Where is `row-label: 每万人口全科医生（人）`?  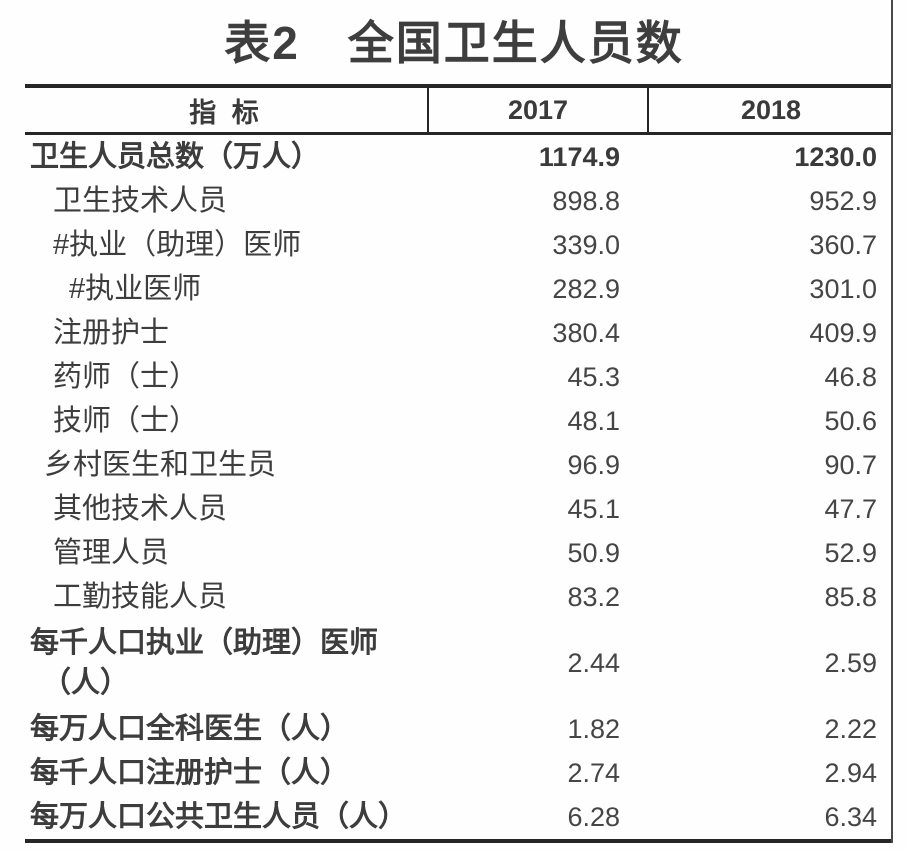 row-label: 每万人口全科医生（人） is located at coordinates (226, 729).